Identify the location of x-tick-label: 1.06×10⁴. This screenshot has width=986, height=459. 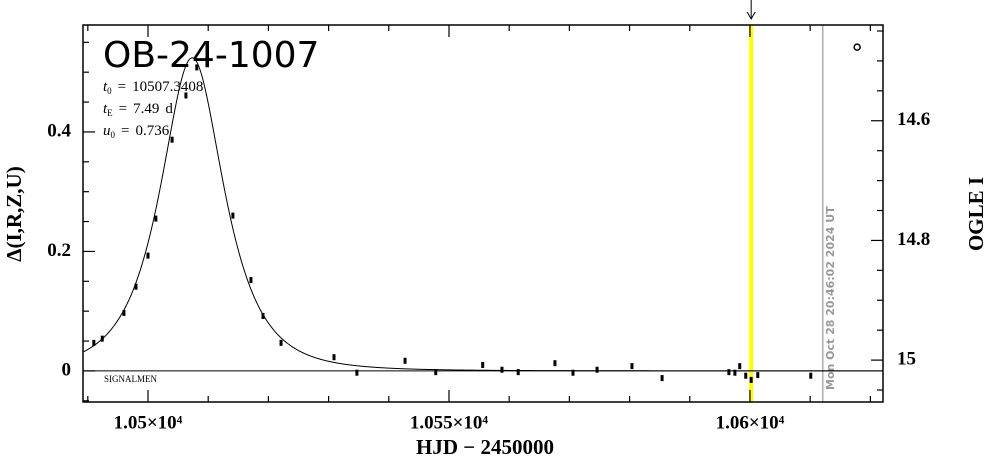
(750, 422).